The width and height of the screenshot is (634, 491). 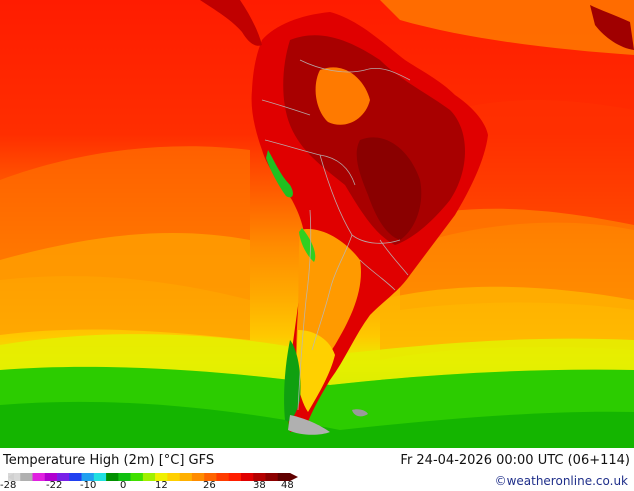 I want to click on colorbar-left-arrow, so click(x=11, y=477).